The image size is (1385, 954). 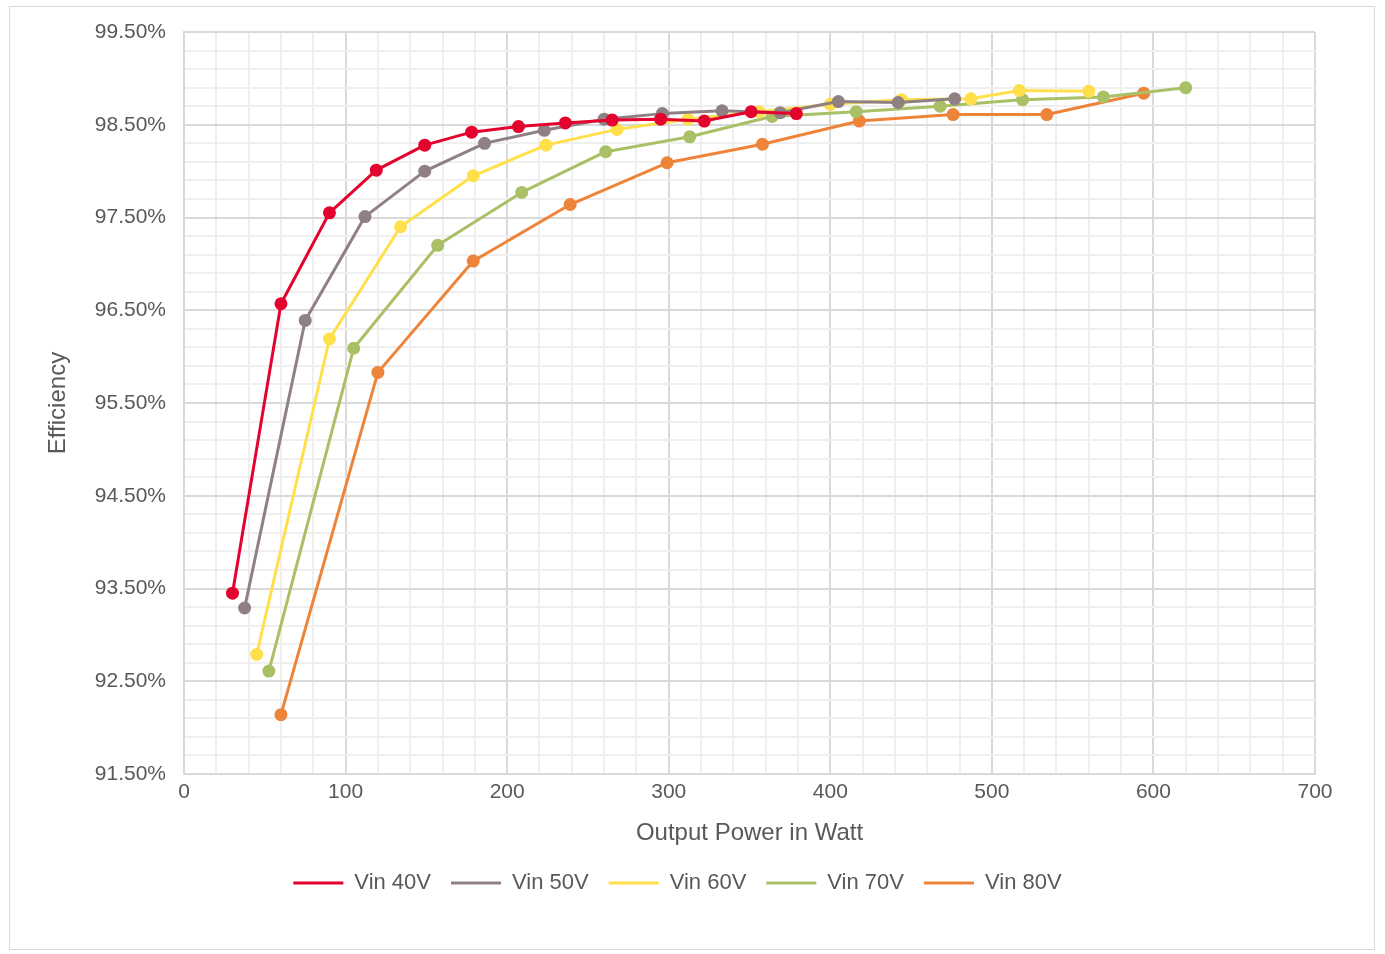 I want to click on legend-label: Vin 60V, so click(x=708, y=882).